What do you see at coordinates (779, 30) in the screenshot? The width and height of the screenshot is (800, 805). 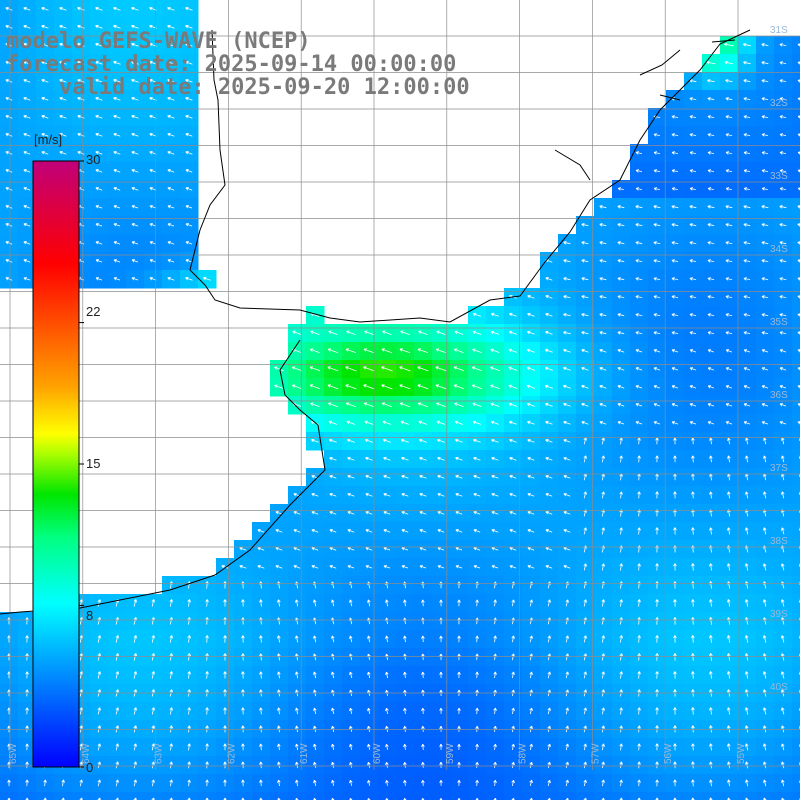 I see `lat-label: 31S` at bounding box center [779, 30].